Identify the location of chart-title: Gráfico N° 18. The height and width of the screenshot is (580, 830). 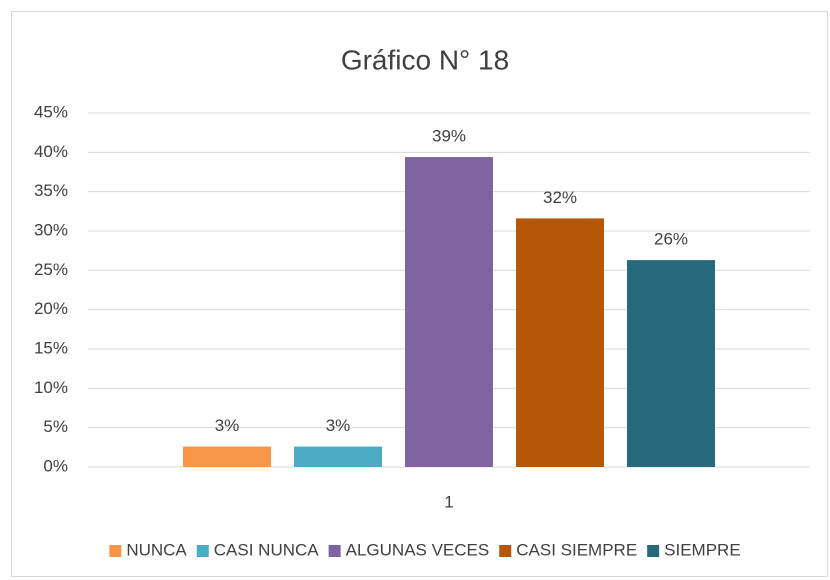
(425, 59).